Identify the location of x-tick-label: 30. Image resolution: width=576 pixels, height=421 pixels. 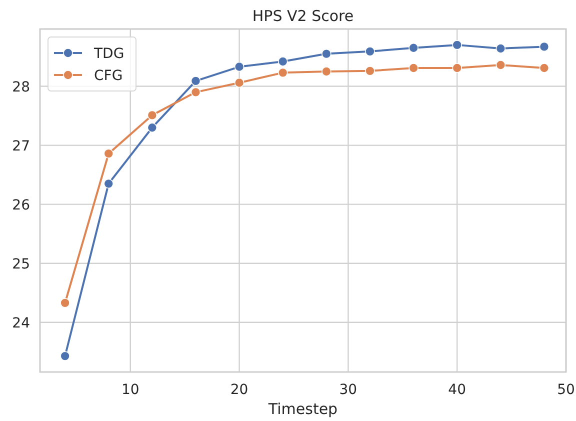
(348, 390).